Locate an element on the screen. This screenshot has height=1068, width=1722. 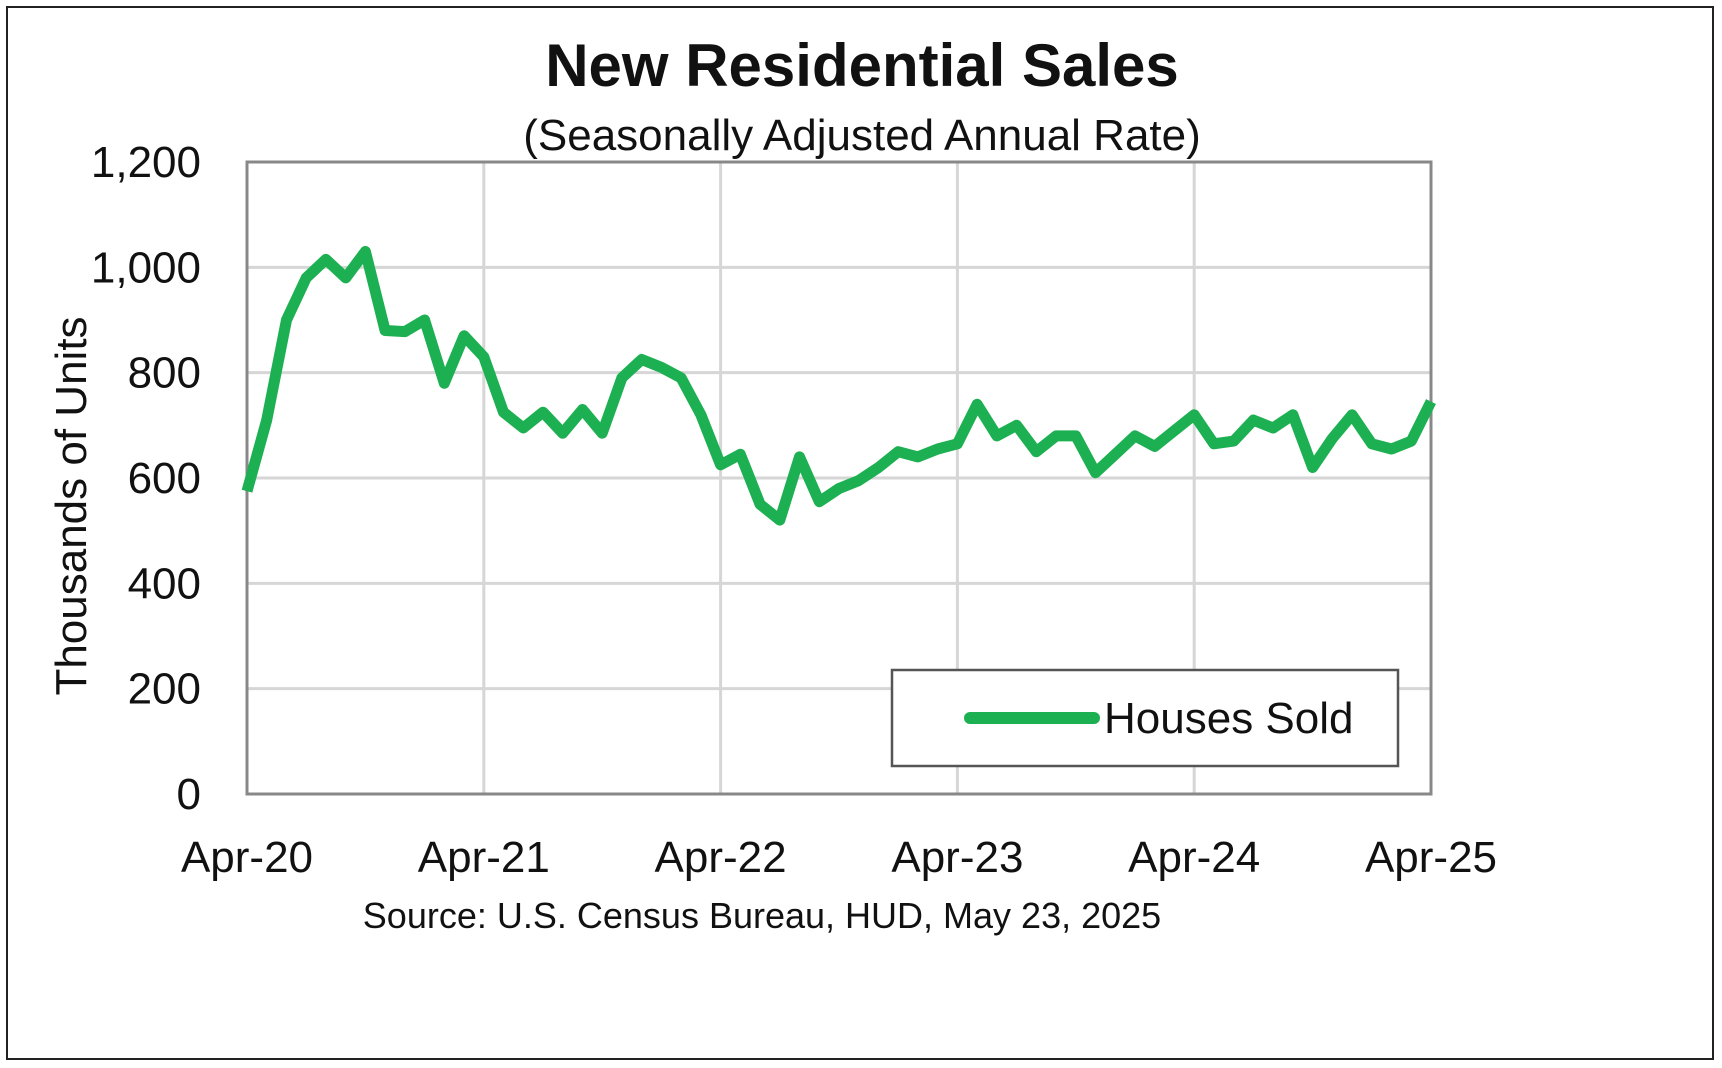
y-tick-label: 200 is located at coordinates (164, 689).